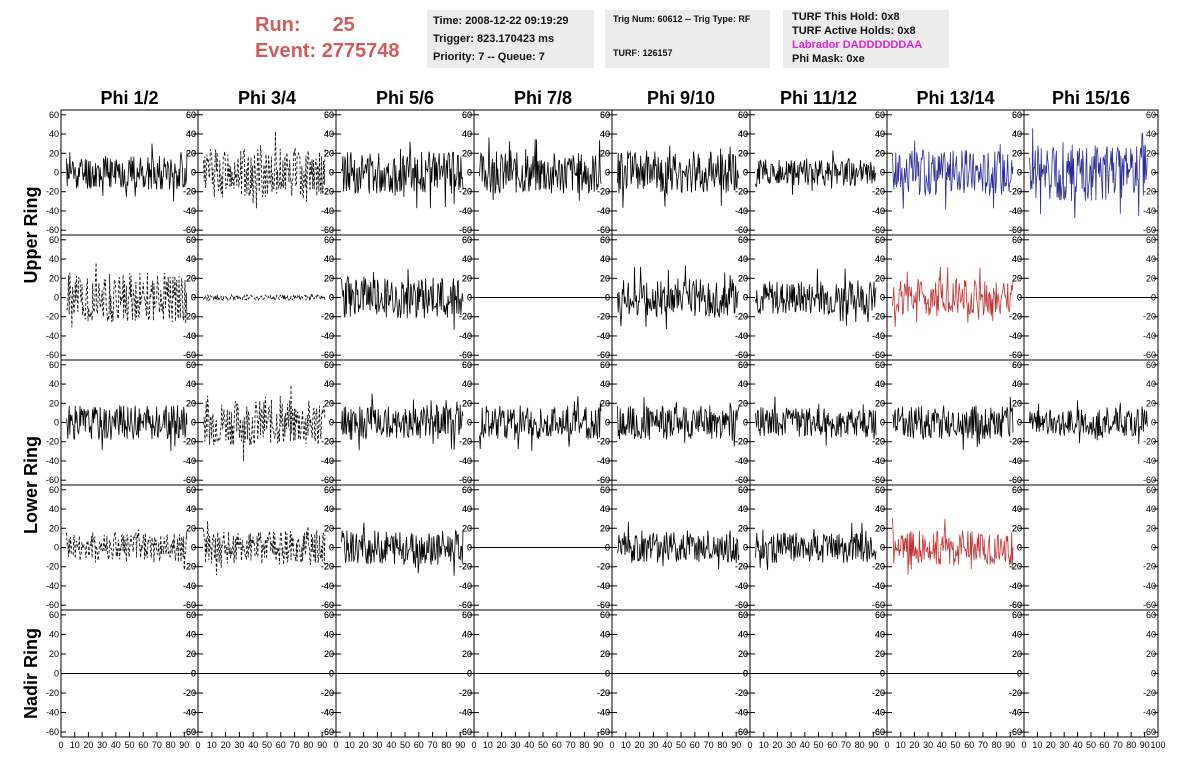 This screenshot has height=772, width=1196. What do you see at coordinates (60, 745) in the screenshot?
I see `x-tick-label: 0` at bounding box center [60, 745].